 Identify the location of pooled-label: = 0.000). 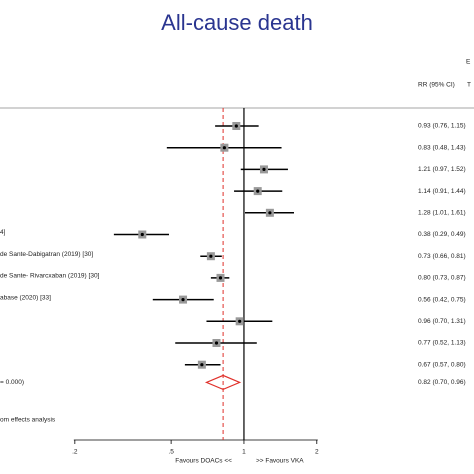
(12, 382).